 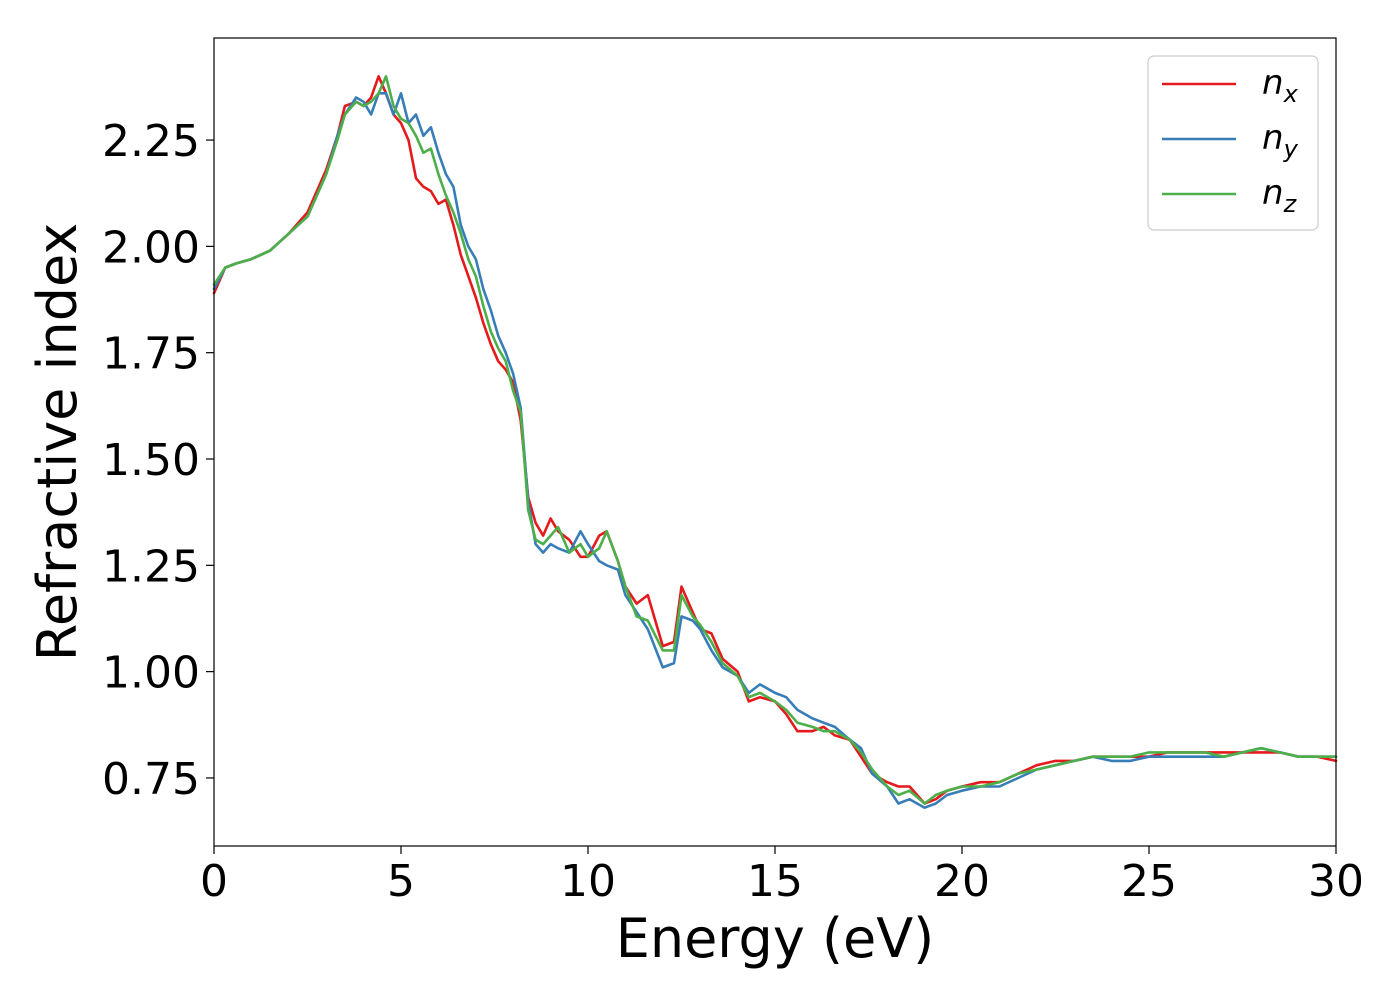 What do you see at coordinates (1280, 195) in the screenshot?
I see `legend-label-nz: nz` at bounding box center [1280, 195].